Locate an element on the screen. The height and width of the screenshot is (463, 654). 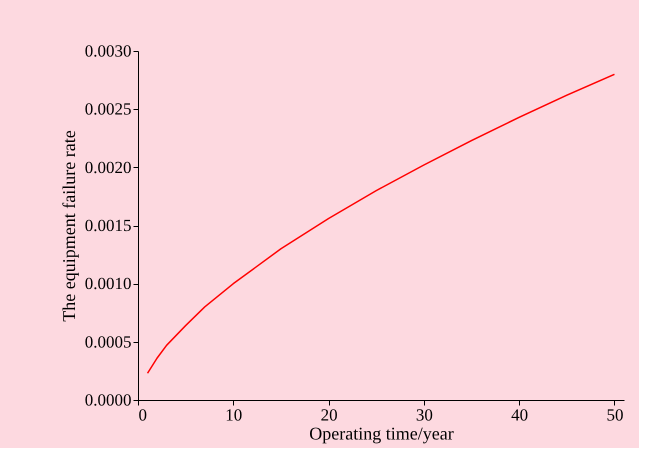
x-tick-label: 20 is located at coordinates (329, 415).